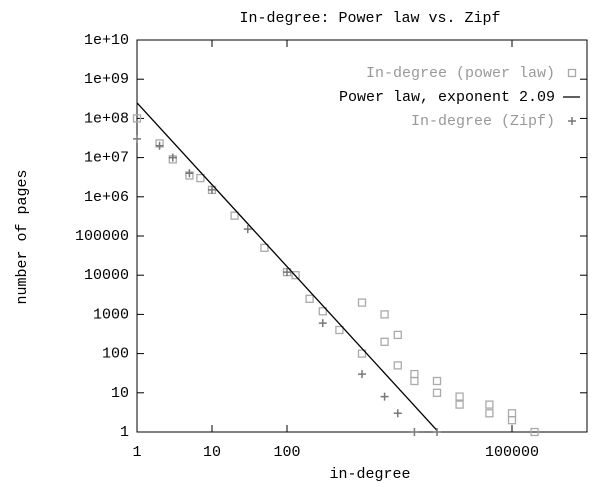 This screenshot has width=594, height=487. Describe the element at coordinates (447, 97) in the screenshot. I see `legend-label: Power law, exponent 2.09` at that location.